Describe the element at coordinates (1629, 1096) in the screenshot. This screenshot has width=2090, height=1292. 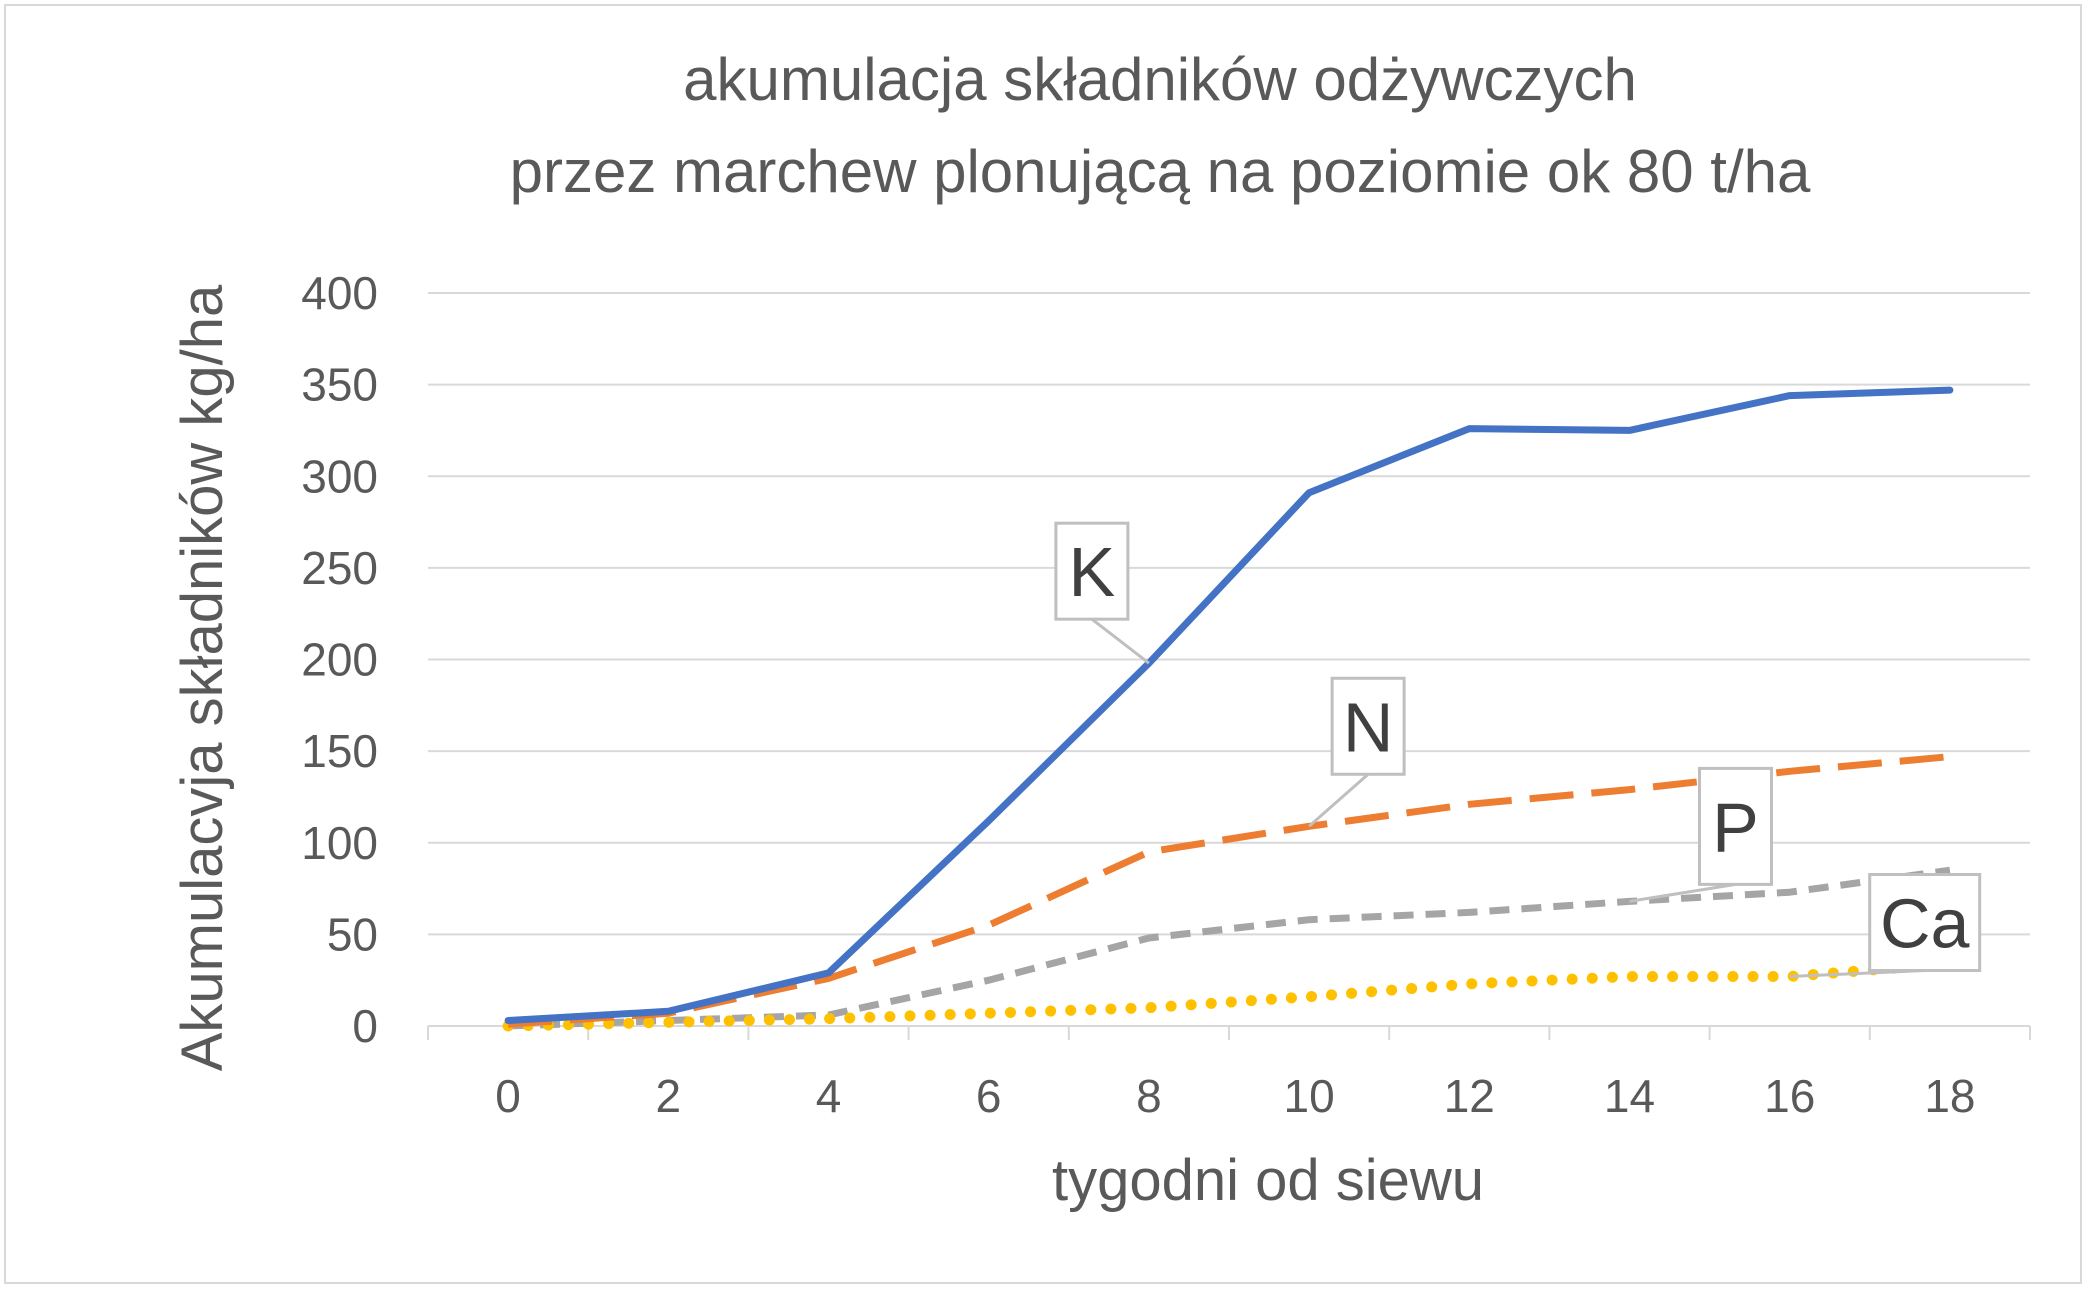
I see `x-tick-label: 14` at that location.